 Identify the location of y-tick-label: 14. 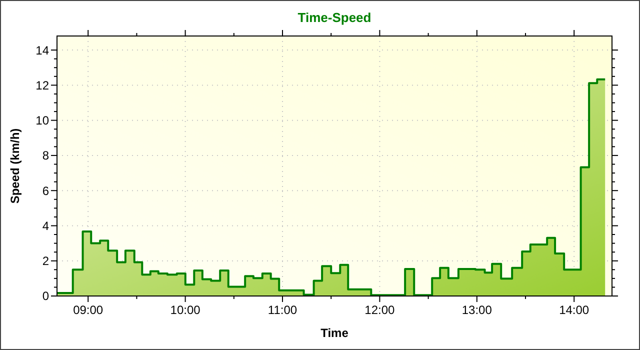
(43, 50).